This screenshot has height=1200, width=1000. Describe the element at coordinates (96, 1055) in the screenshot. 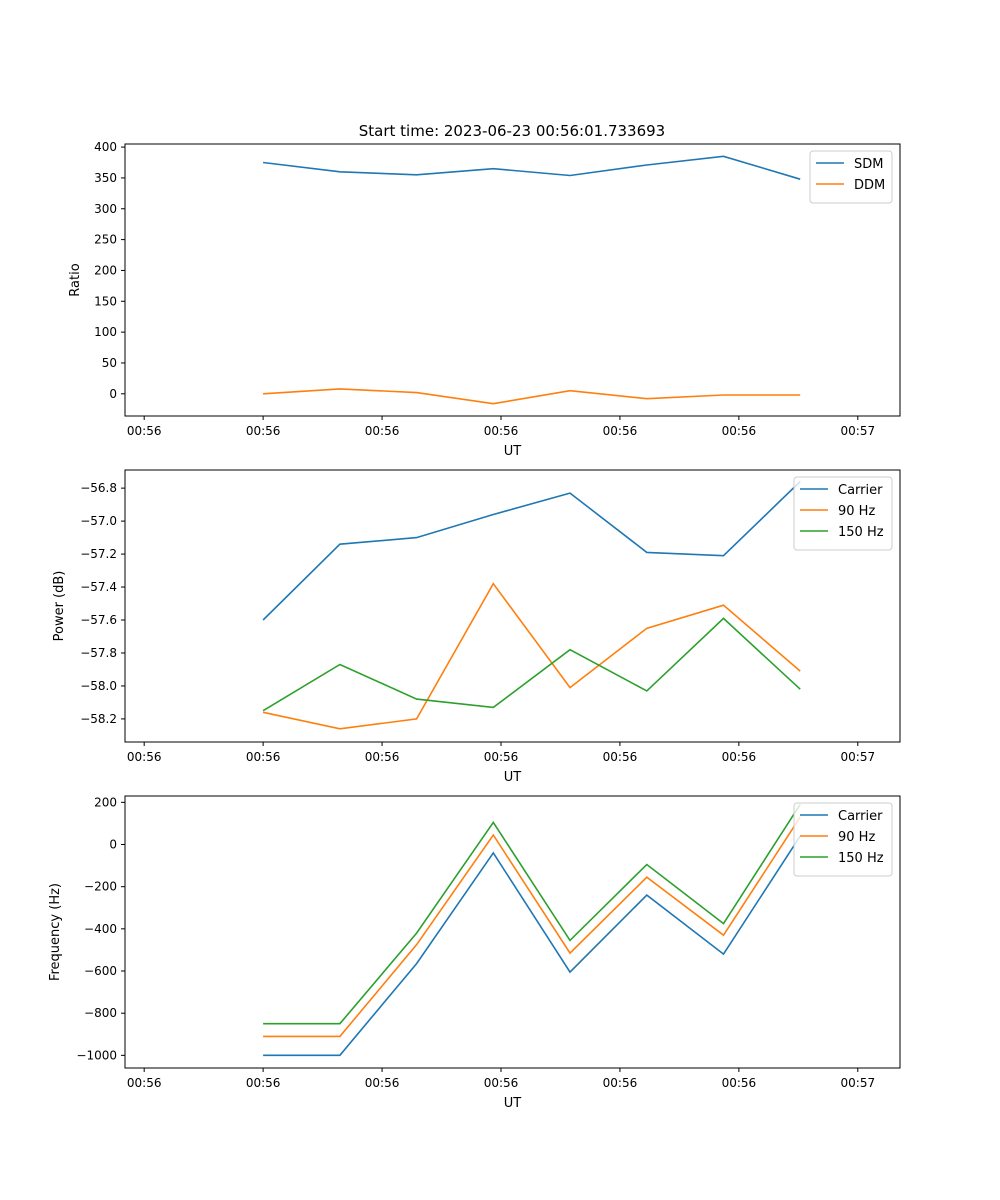

I see `y-tick-label: −1000` at that location.